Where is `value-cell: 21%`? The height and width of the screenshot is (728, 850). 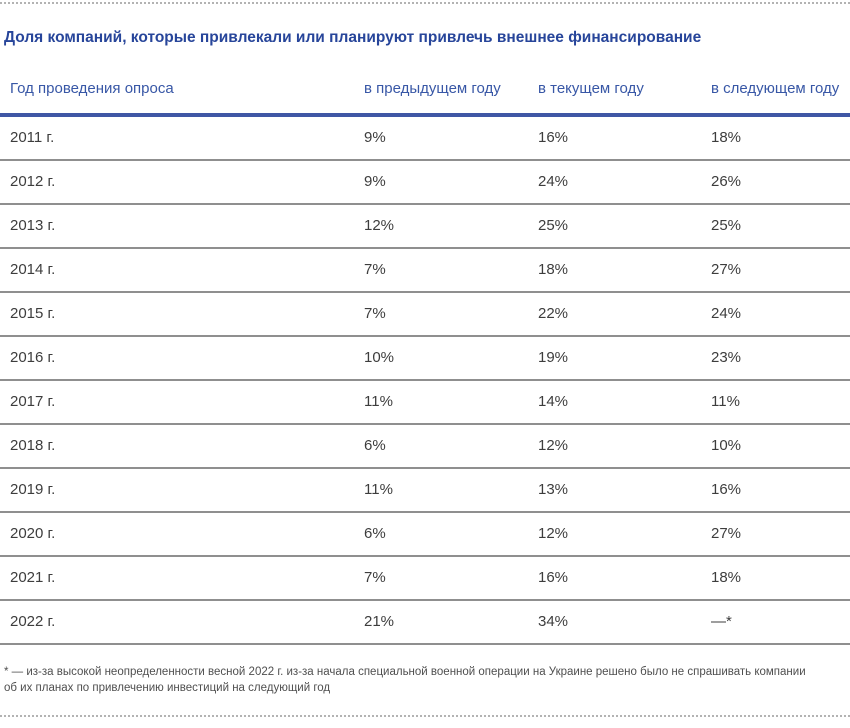 value-cell: 21% is located at coordinates (451, 622).